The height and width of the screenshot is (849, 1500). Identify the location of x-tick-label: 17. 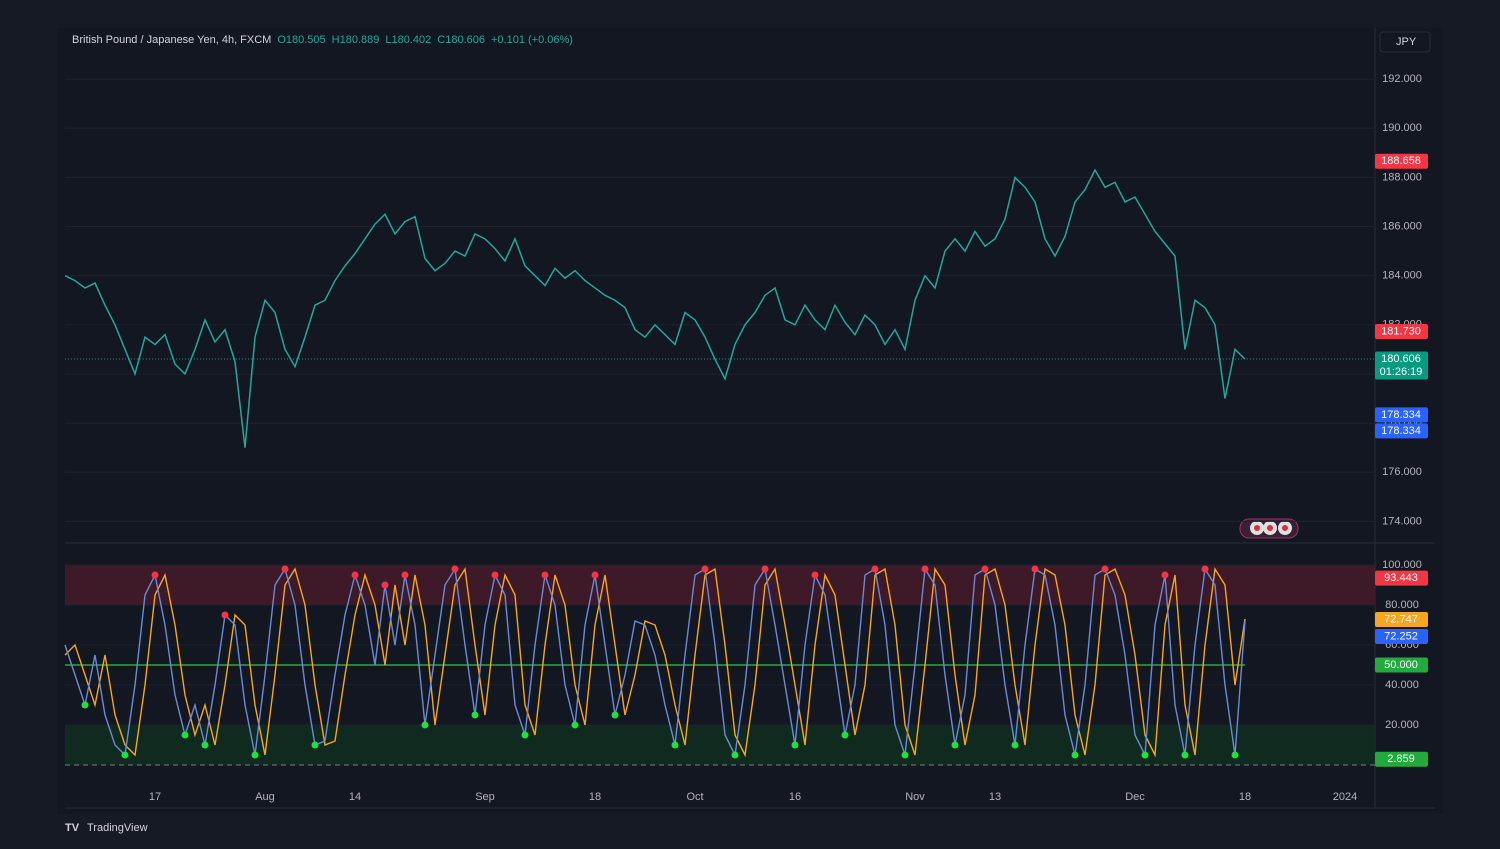
(155, 797).